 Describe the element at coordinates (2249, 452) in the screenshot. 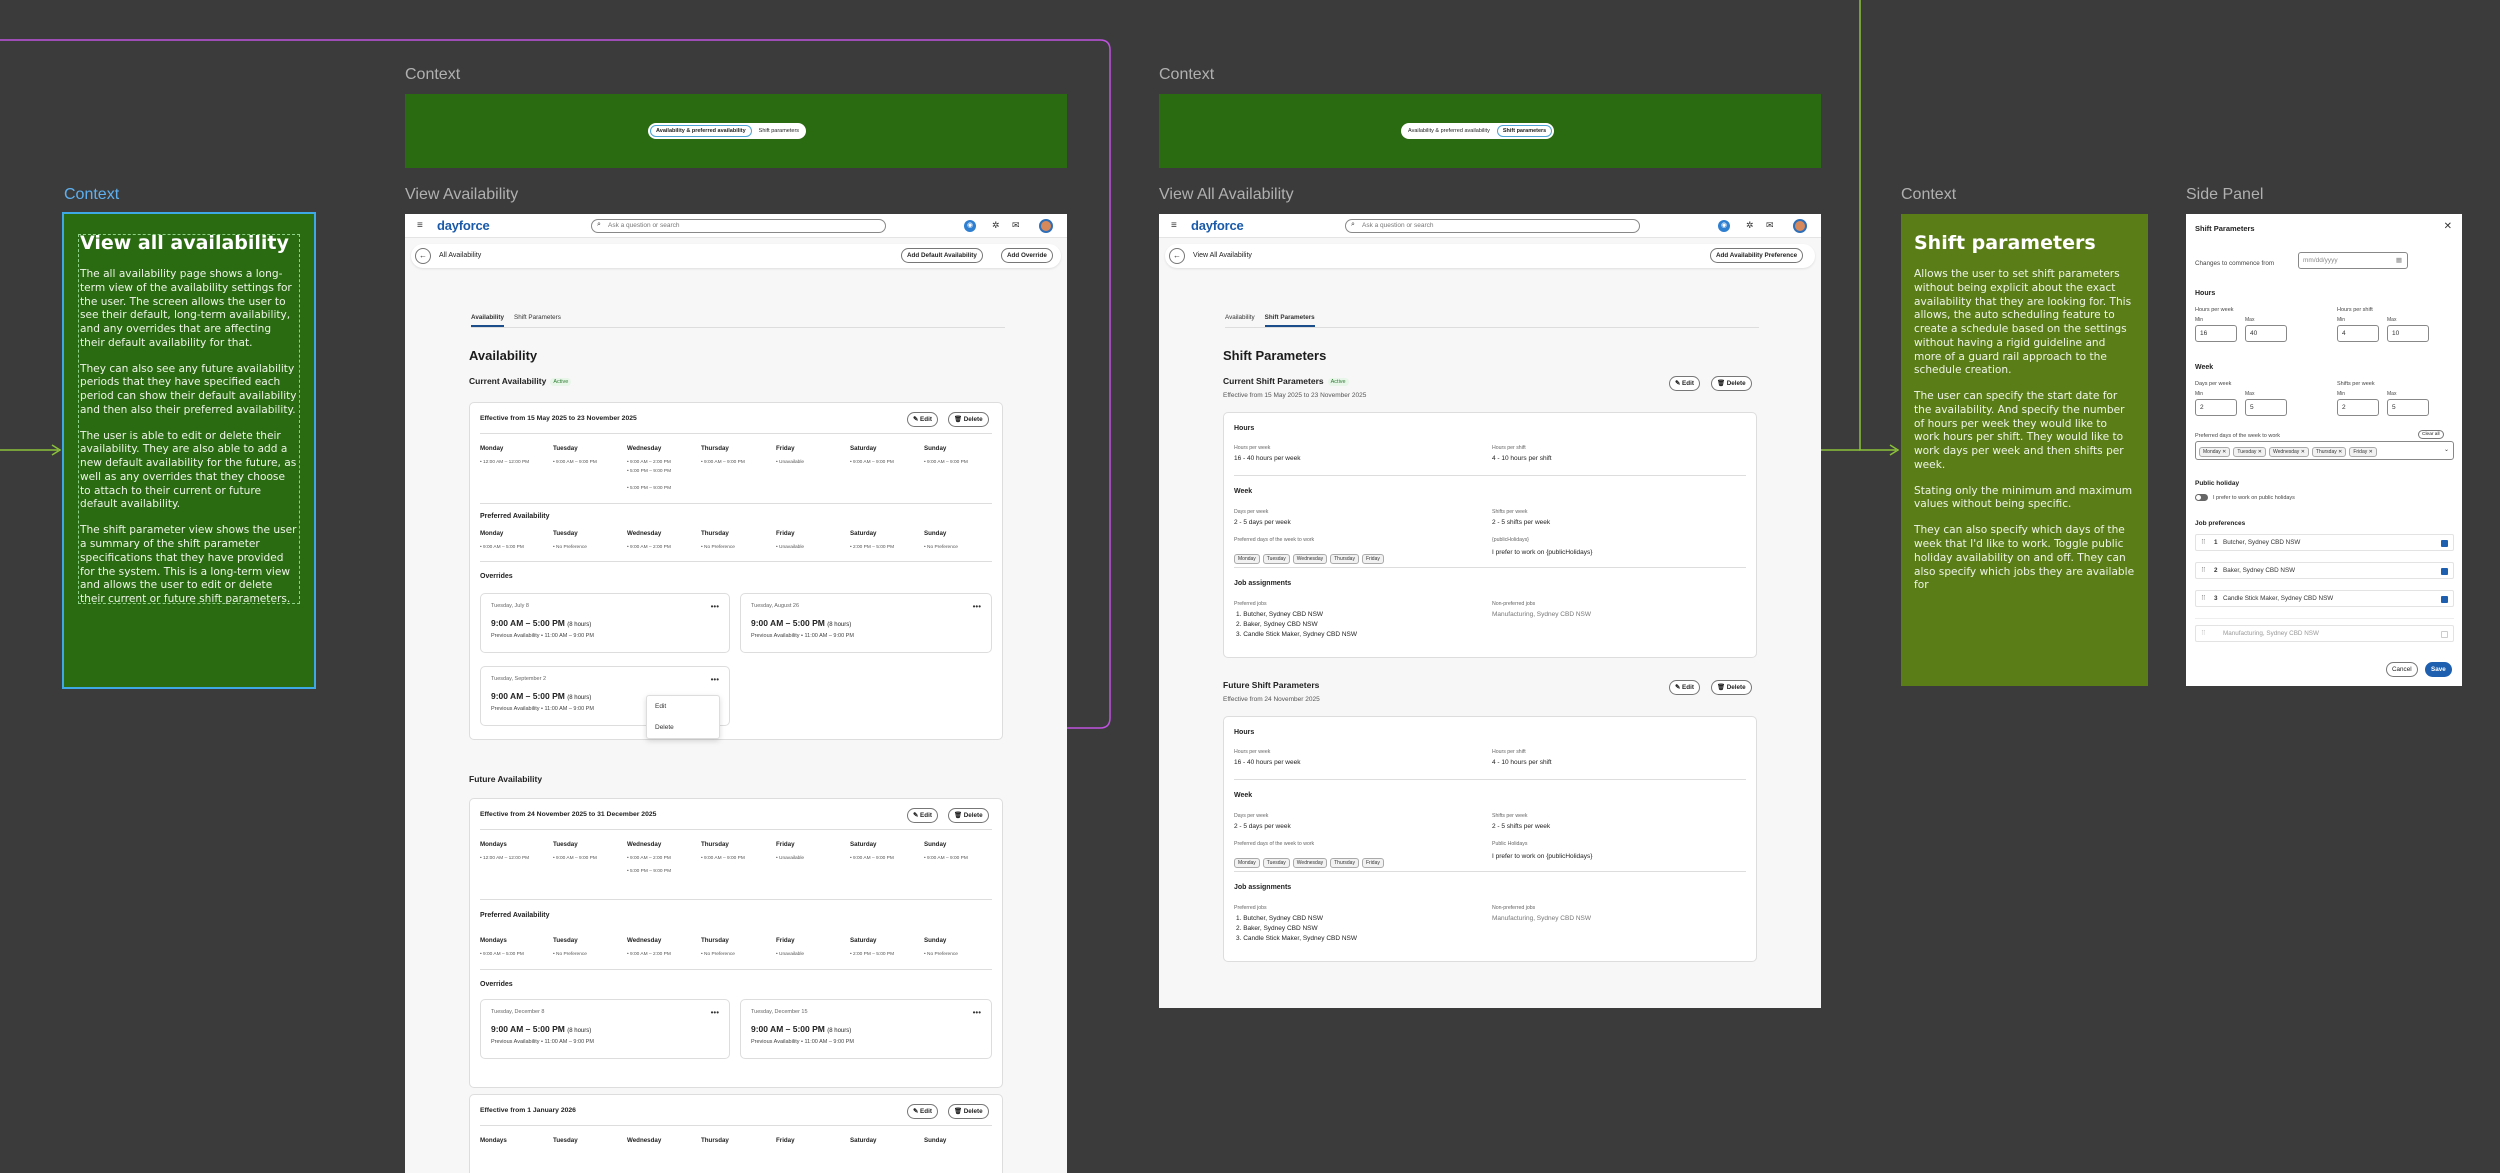

I see `chip-tuesday: Tuesday ✕` at that location.